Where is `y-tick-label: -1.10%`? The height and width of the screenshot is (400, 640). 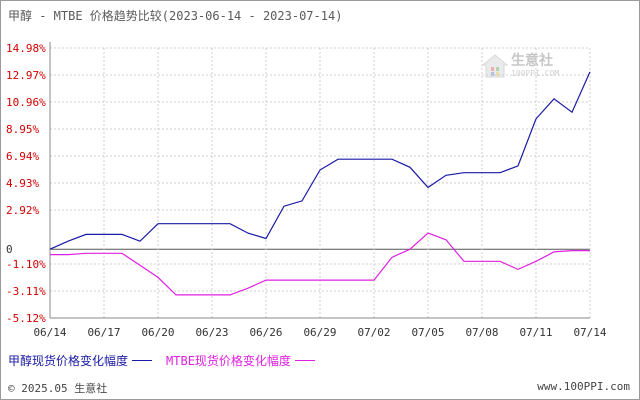
y-tick-label: -1.10% is located at coordinates (26, 264).